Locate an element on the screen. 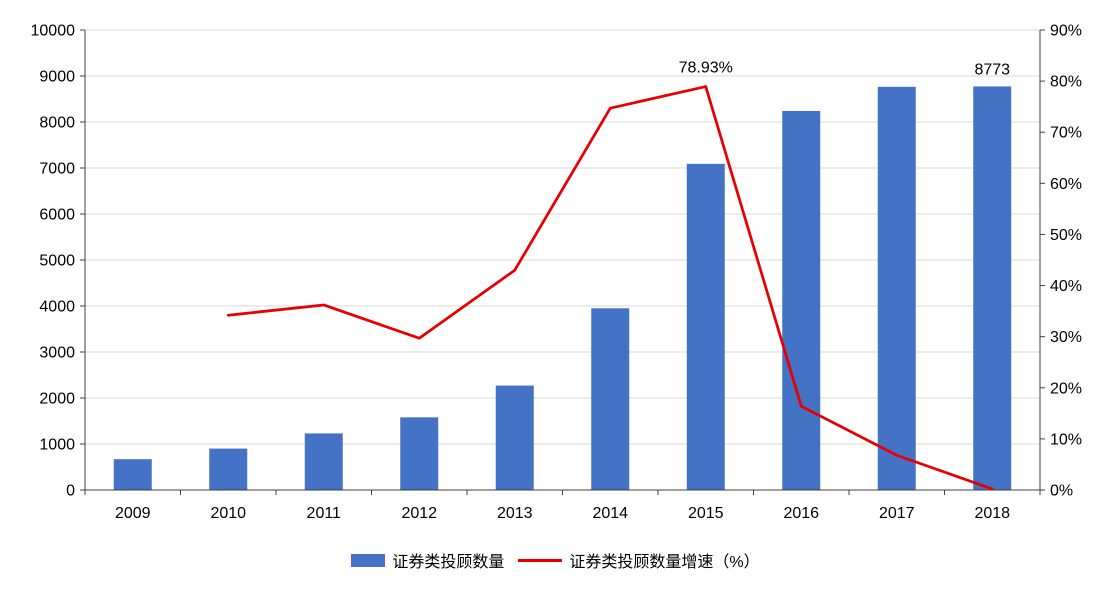 This screenshot has height=592, width=1111. bar-2015 is located at coordinates (705, 327).